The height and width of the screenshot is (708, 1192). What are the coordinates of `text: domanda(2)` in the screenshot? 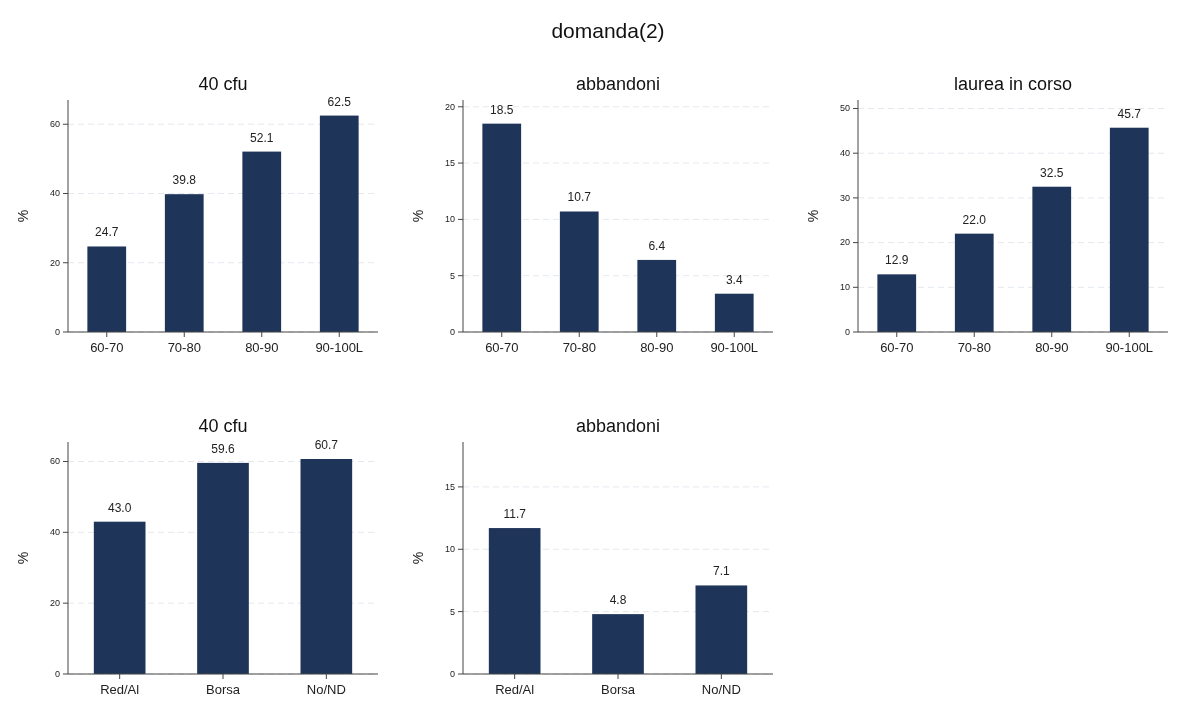 It's located at (608, 30).